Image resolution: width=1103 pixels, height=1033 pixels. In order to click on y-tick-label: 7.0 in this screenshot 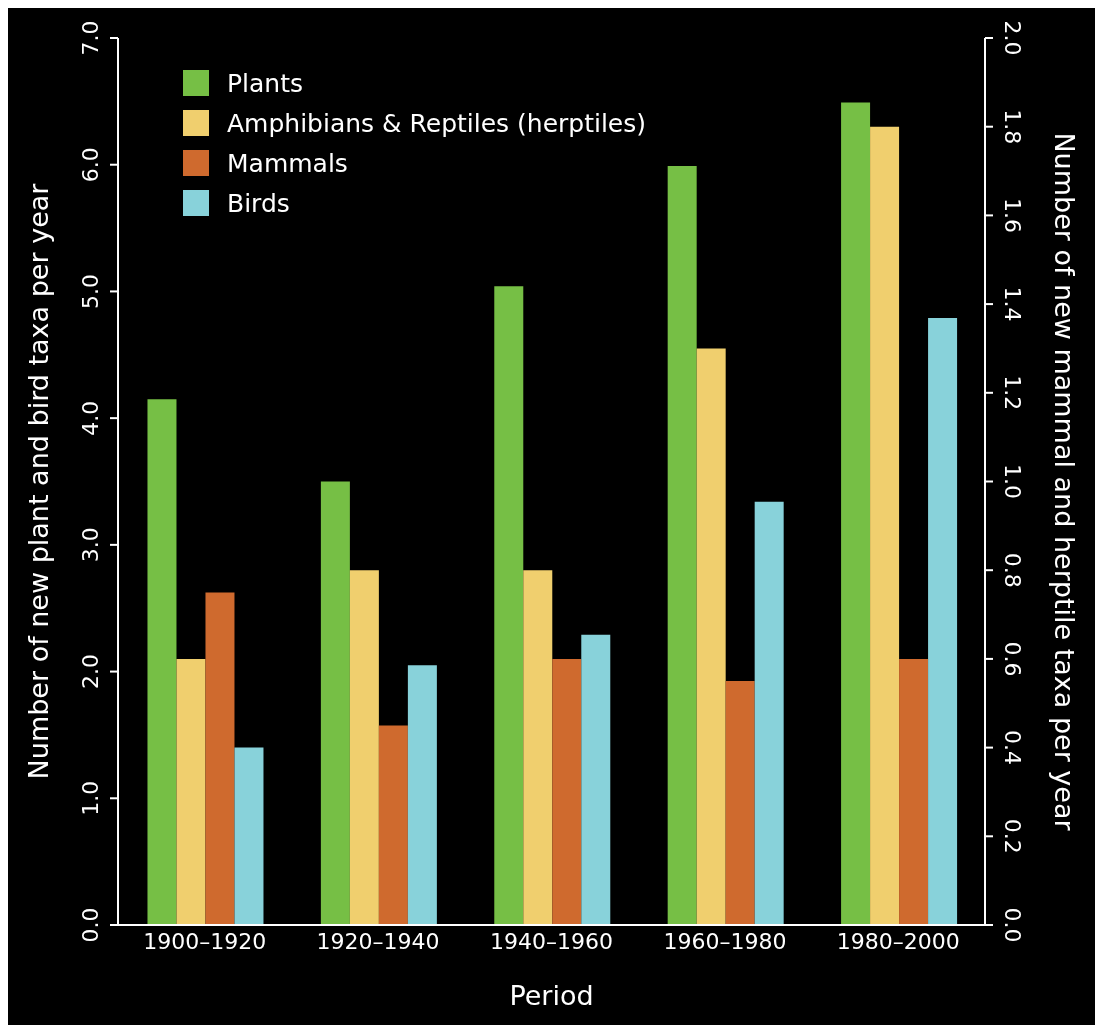, I will do `click(90, 38)`.